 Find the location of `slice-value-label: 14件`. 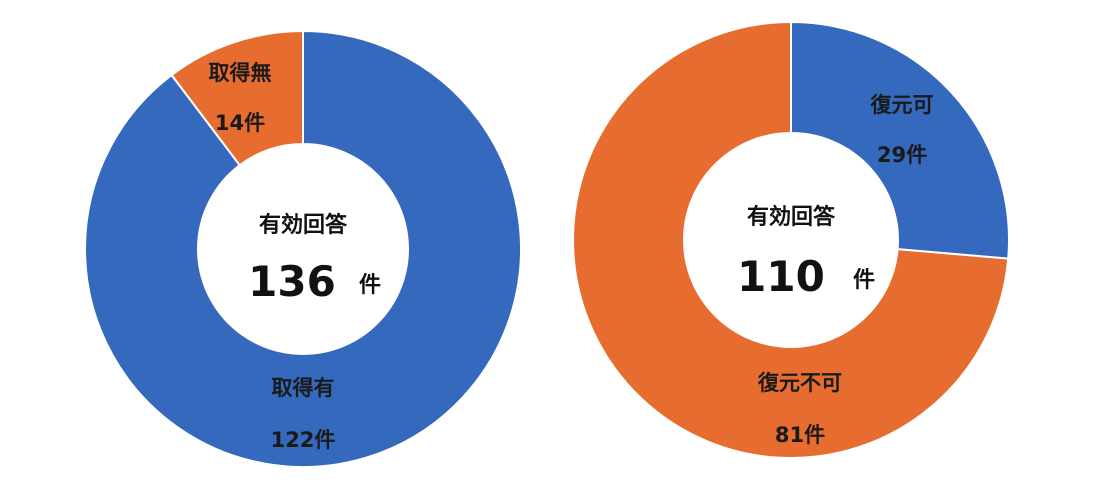

slice-value-label: 14件 is located at coordinates (240, 123).